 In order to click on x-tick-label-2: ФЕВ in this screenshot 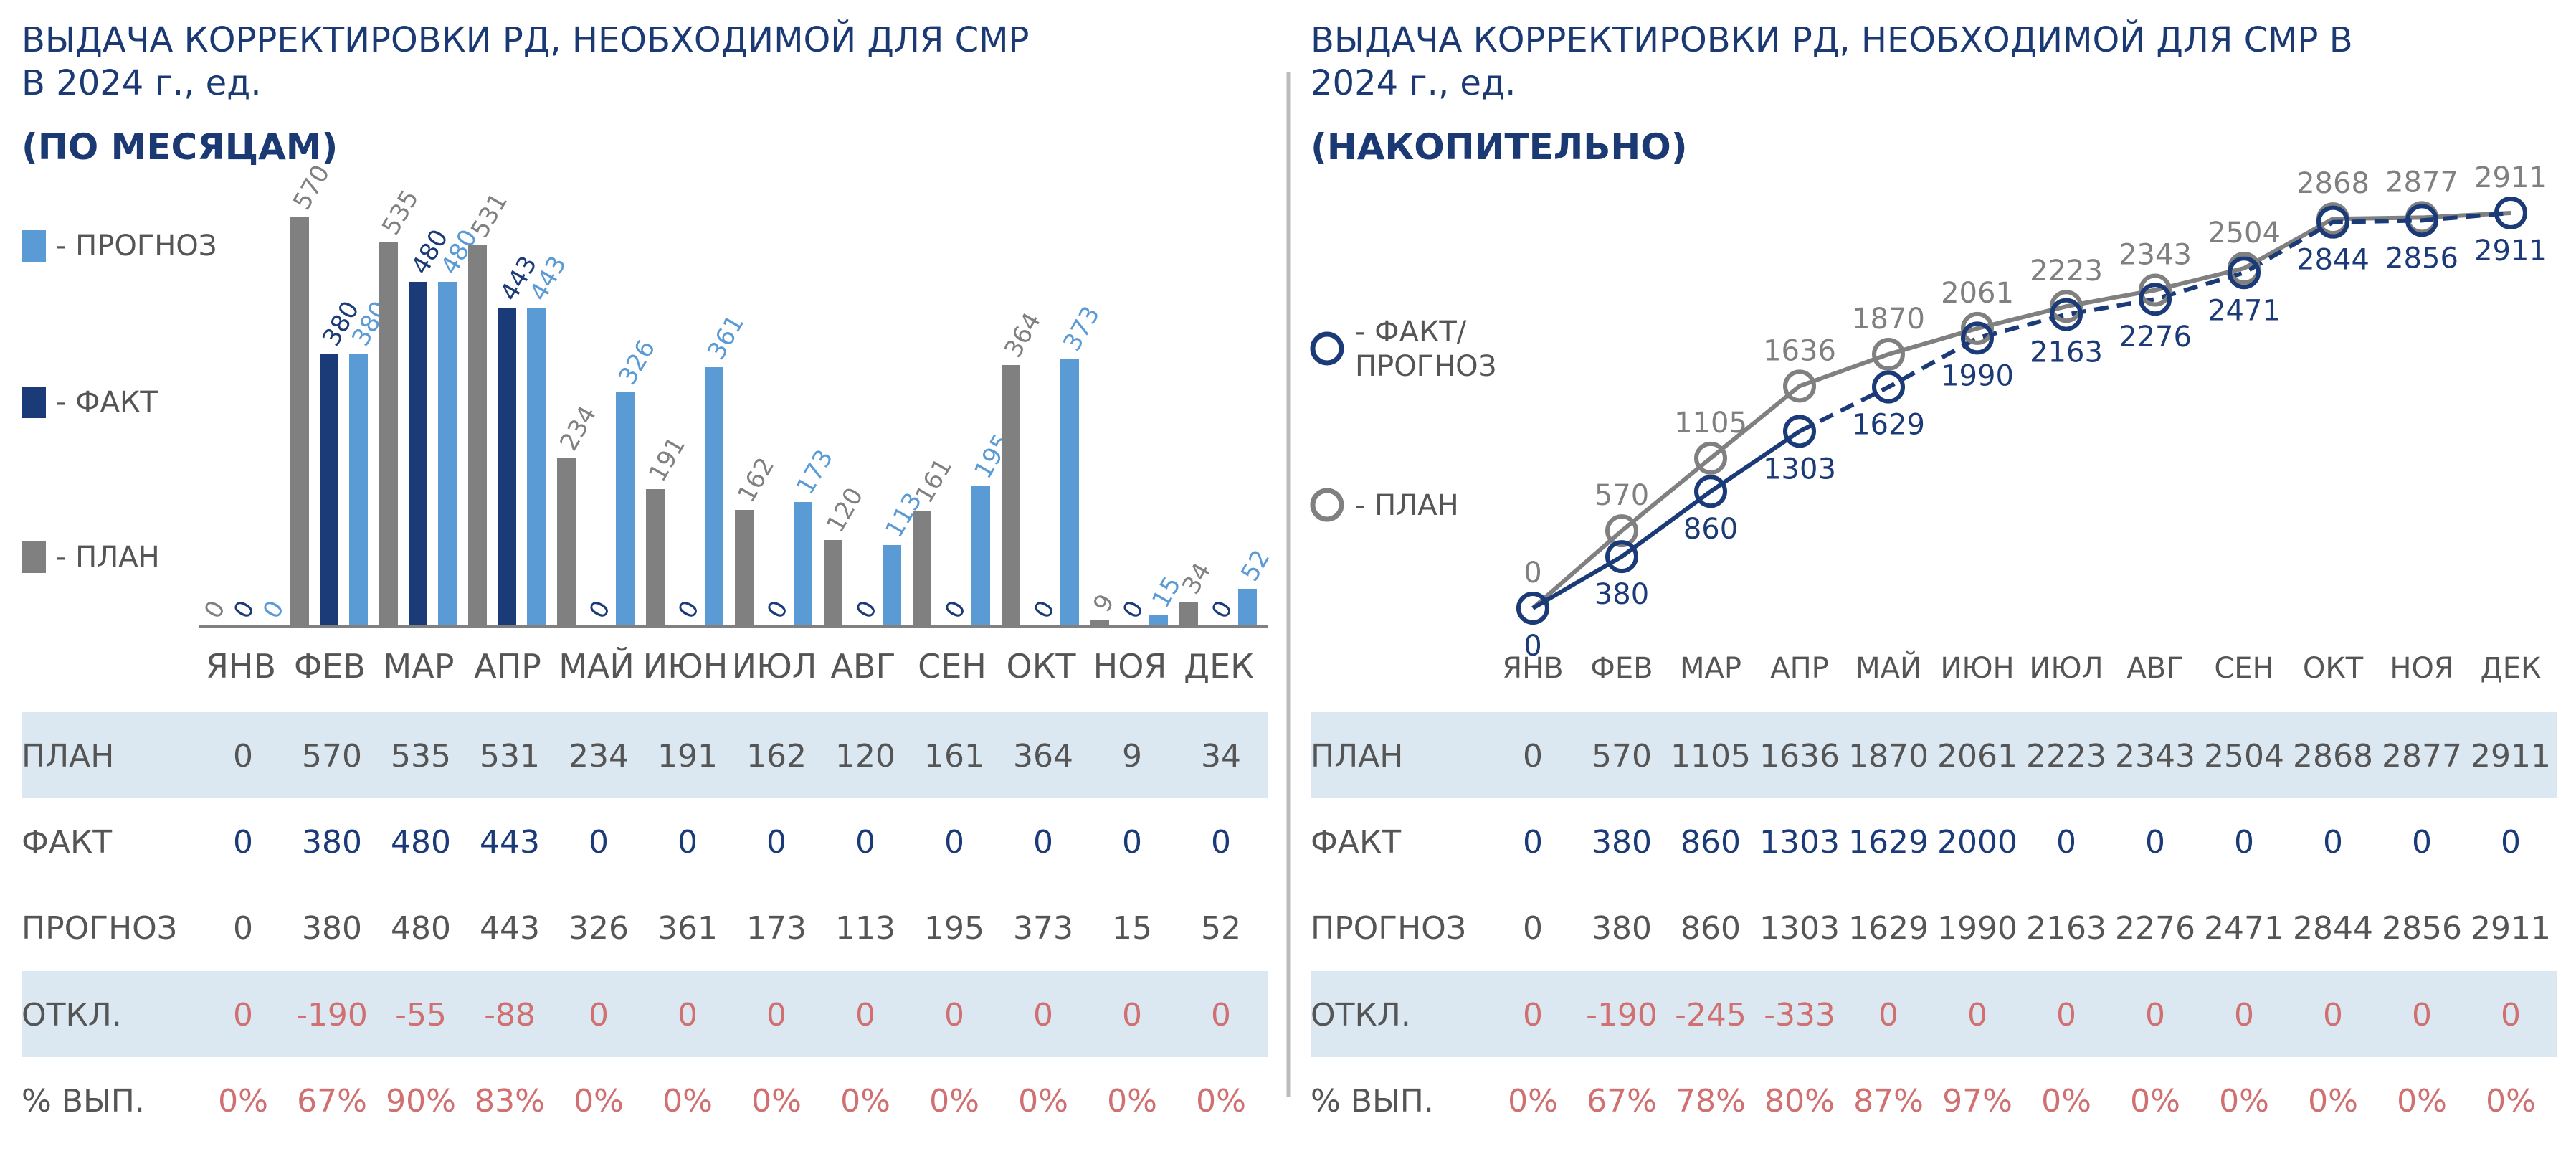, I will do `click(330, 666)`.